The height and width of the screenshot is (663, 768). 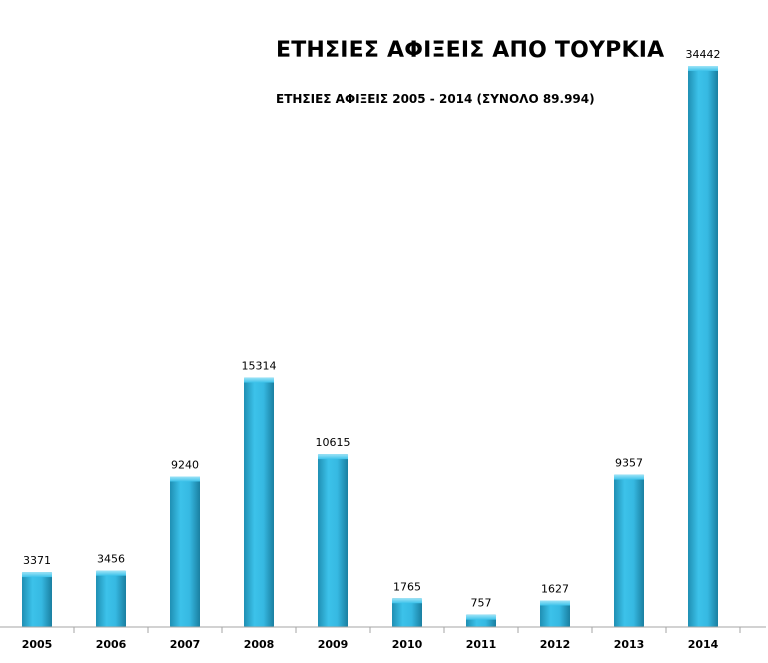 What do you see at coordinates (185, 644) in the screenshot?
I see `x-tick-label: 2007` at bounding box center [185, 644].